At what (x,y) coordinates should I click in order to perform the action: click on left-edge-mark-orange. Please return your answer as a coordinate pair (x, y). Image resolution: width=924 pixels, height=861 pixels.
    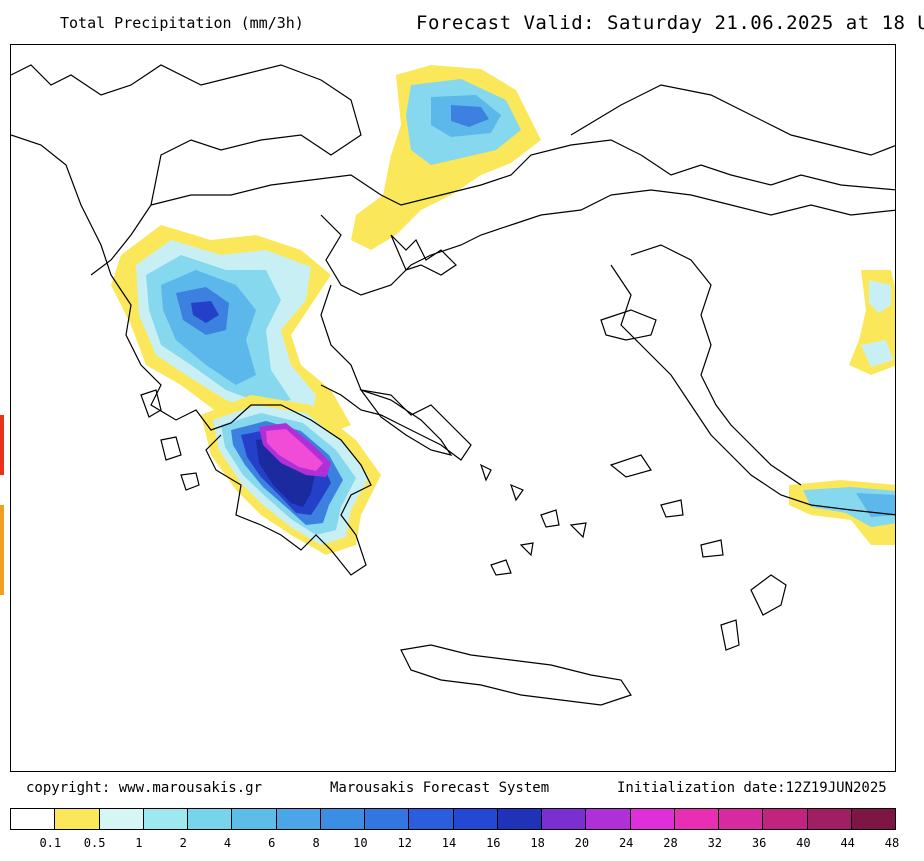
    Looking at the image, I should click on (2, 550).